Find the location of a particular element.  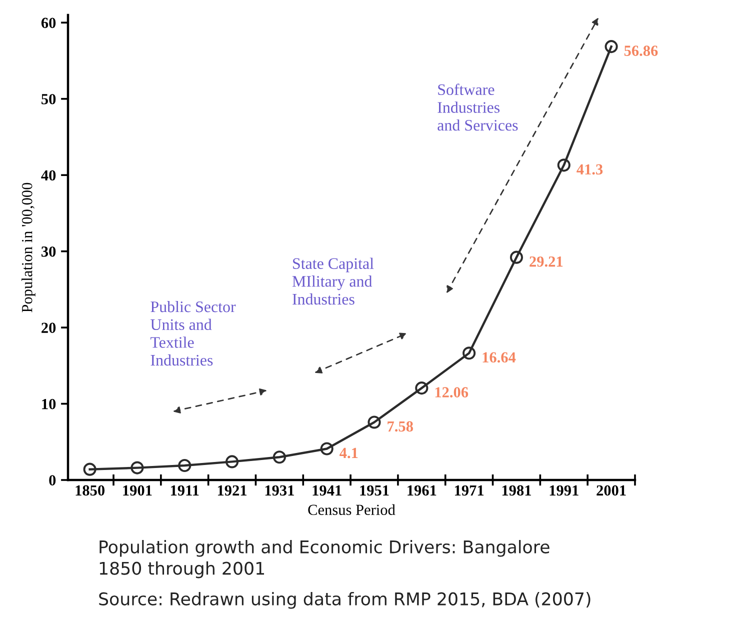

data-label: 12.06 is located at coordinates (451, 392).